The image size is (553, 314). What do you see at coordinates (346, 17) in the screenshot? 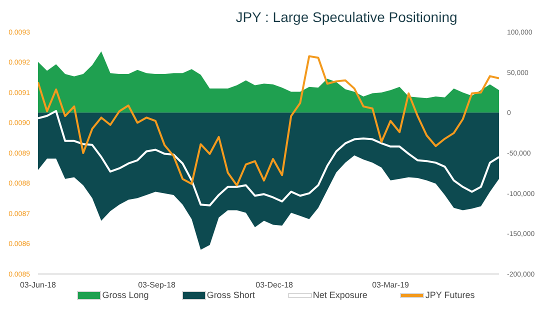
I see `chart-title: JPY : Large Speculative Positioning` at bounding box center [346, 17].